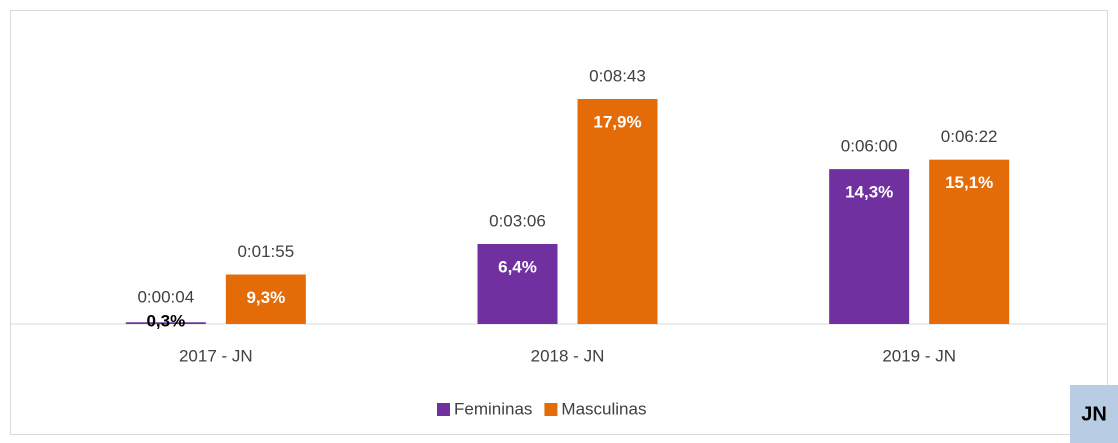 The width and height of the screenshot is (1118, 443). What do you see at coordinates (517, 220) in the screenshot?
I see `value-label: 0:03:06` at bounding box center [517, 220].